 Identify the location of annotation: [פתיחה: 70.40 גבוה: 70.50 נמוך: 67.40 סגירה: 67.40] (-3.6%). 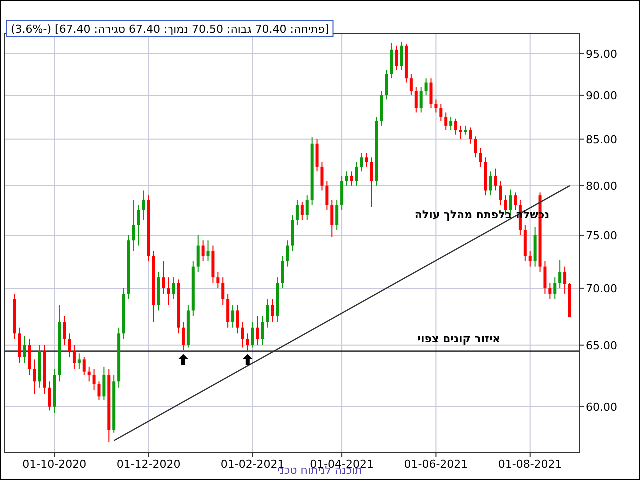
(170, 29).